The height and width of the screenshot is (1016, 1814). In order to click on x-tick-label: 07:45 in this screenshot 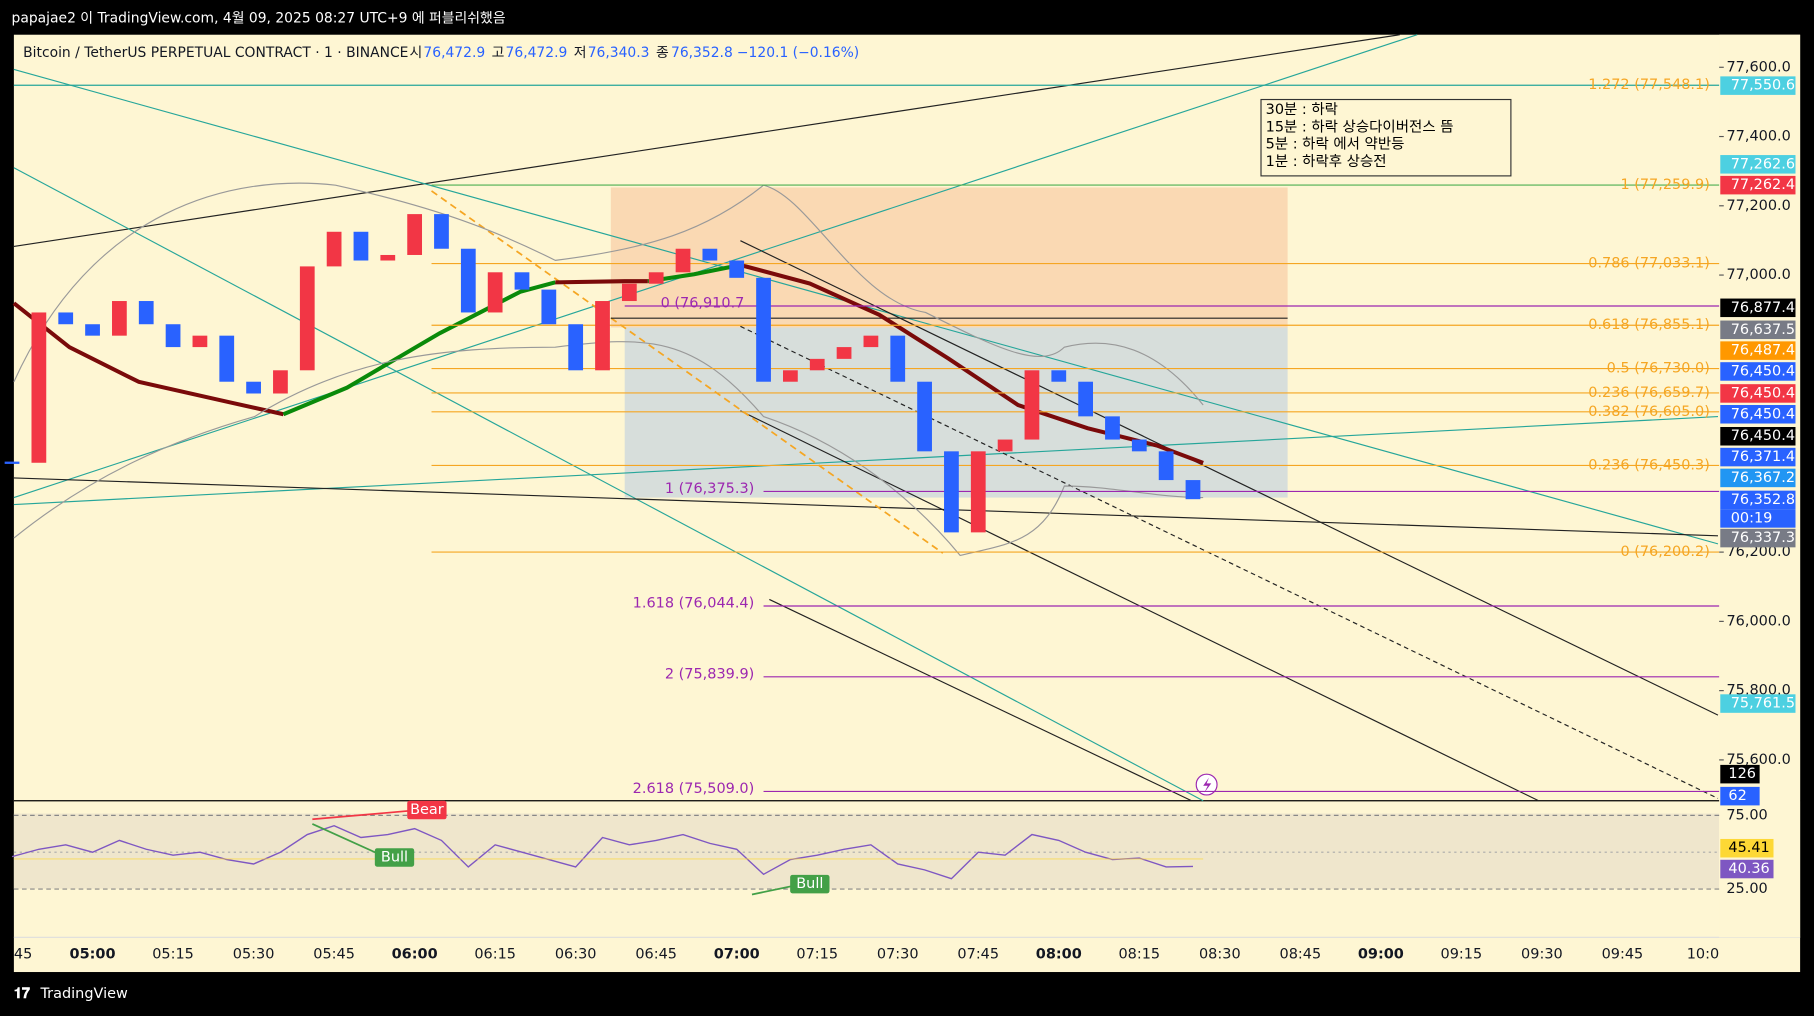, I will do `click(978, 955)`.